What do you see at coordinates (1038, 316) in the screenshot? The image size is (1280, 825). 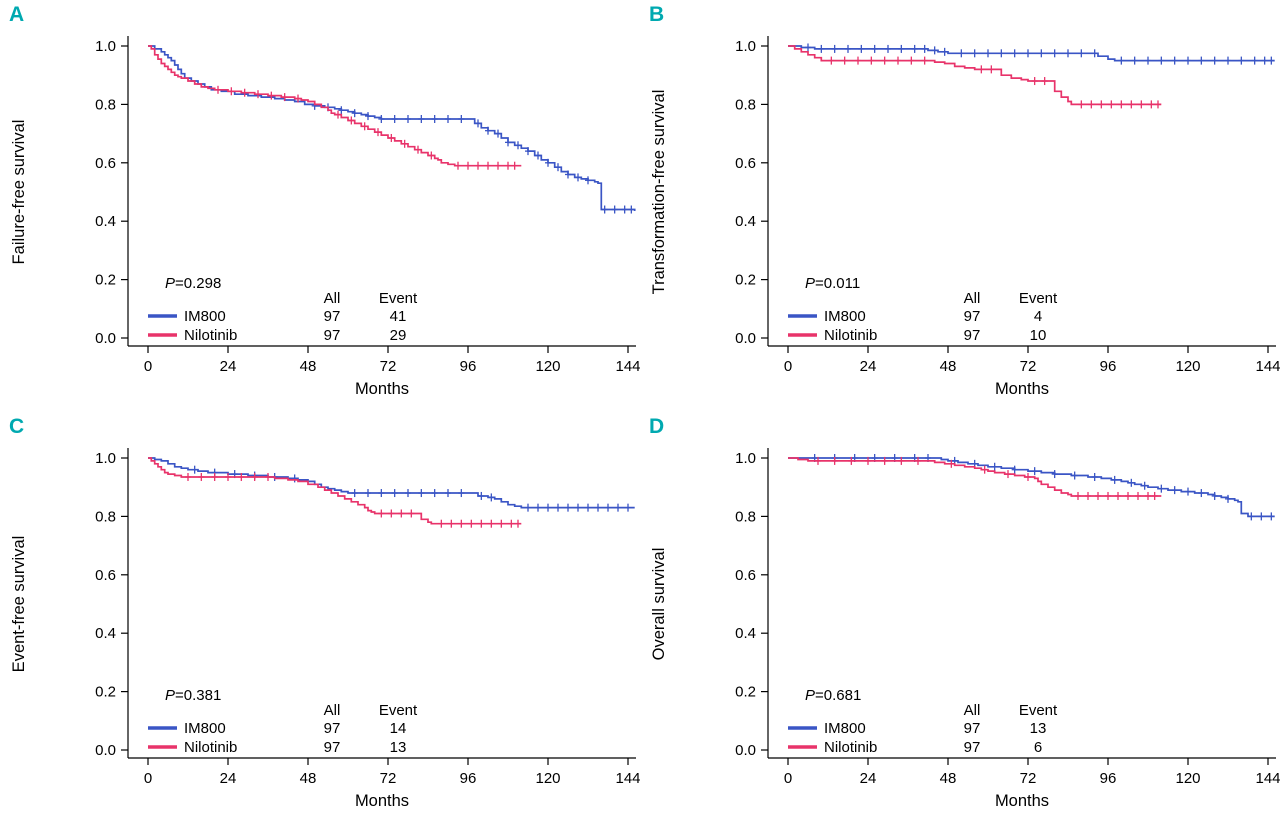 I see `svg-text: 4` at bounding box center [1038, 316].